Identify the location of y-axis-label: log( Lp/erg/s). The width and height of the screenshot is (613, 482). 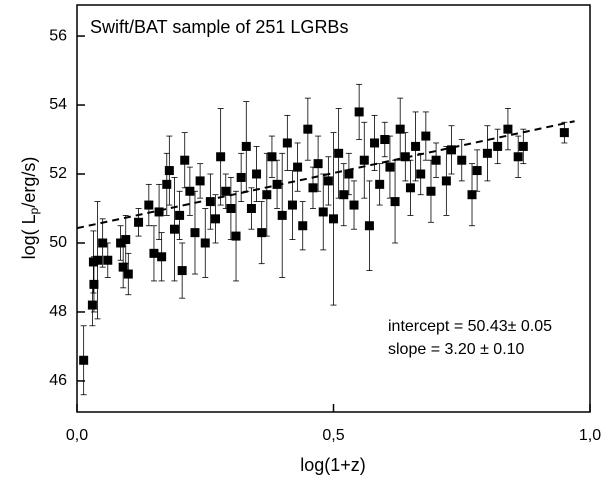
(30, 208).